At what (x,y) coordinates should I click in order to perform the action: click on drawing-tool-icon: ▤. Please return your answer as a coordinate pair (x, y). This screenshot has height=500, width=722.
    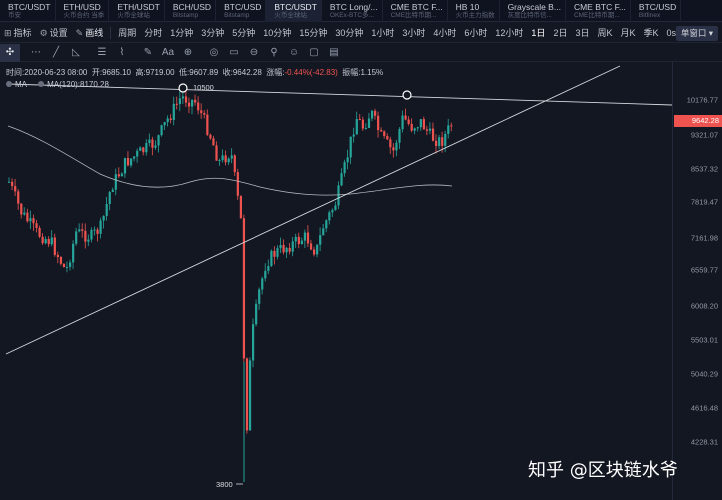
    Looking at the image, I should click on (334, 52).